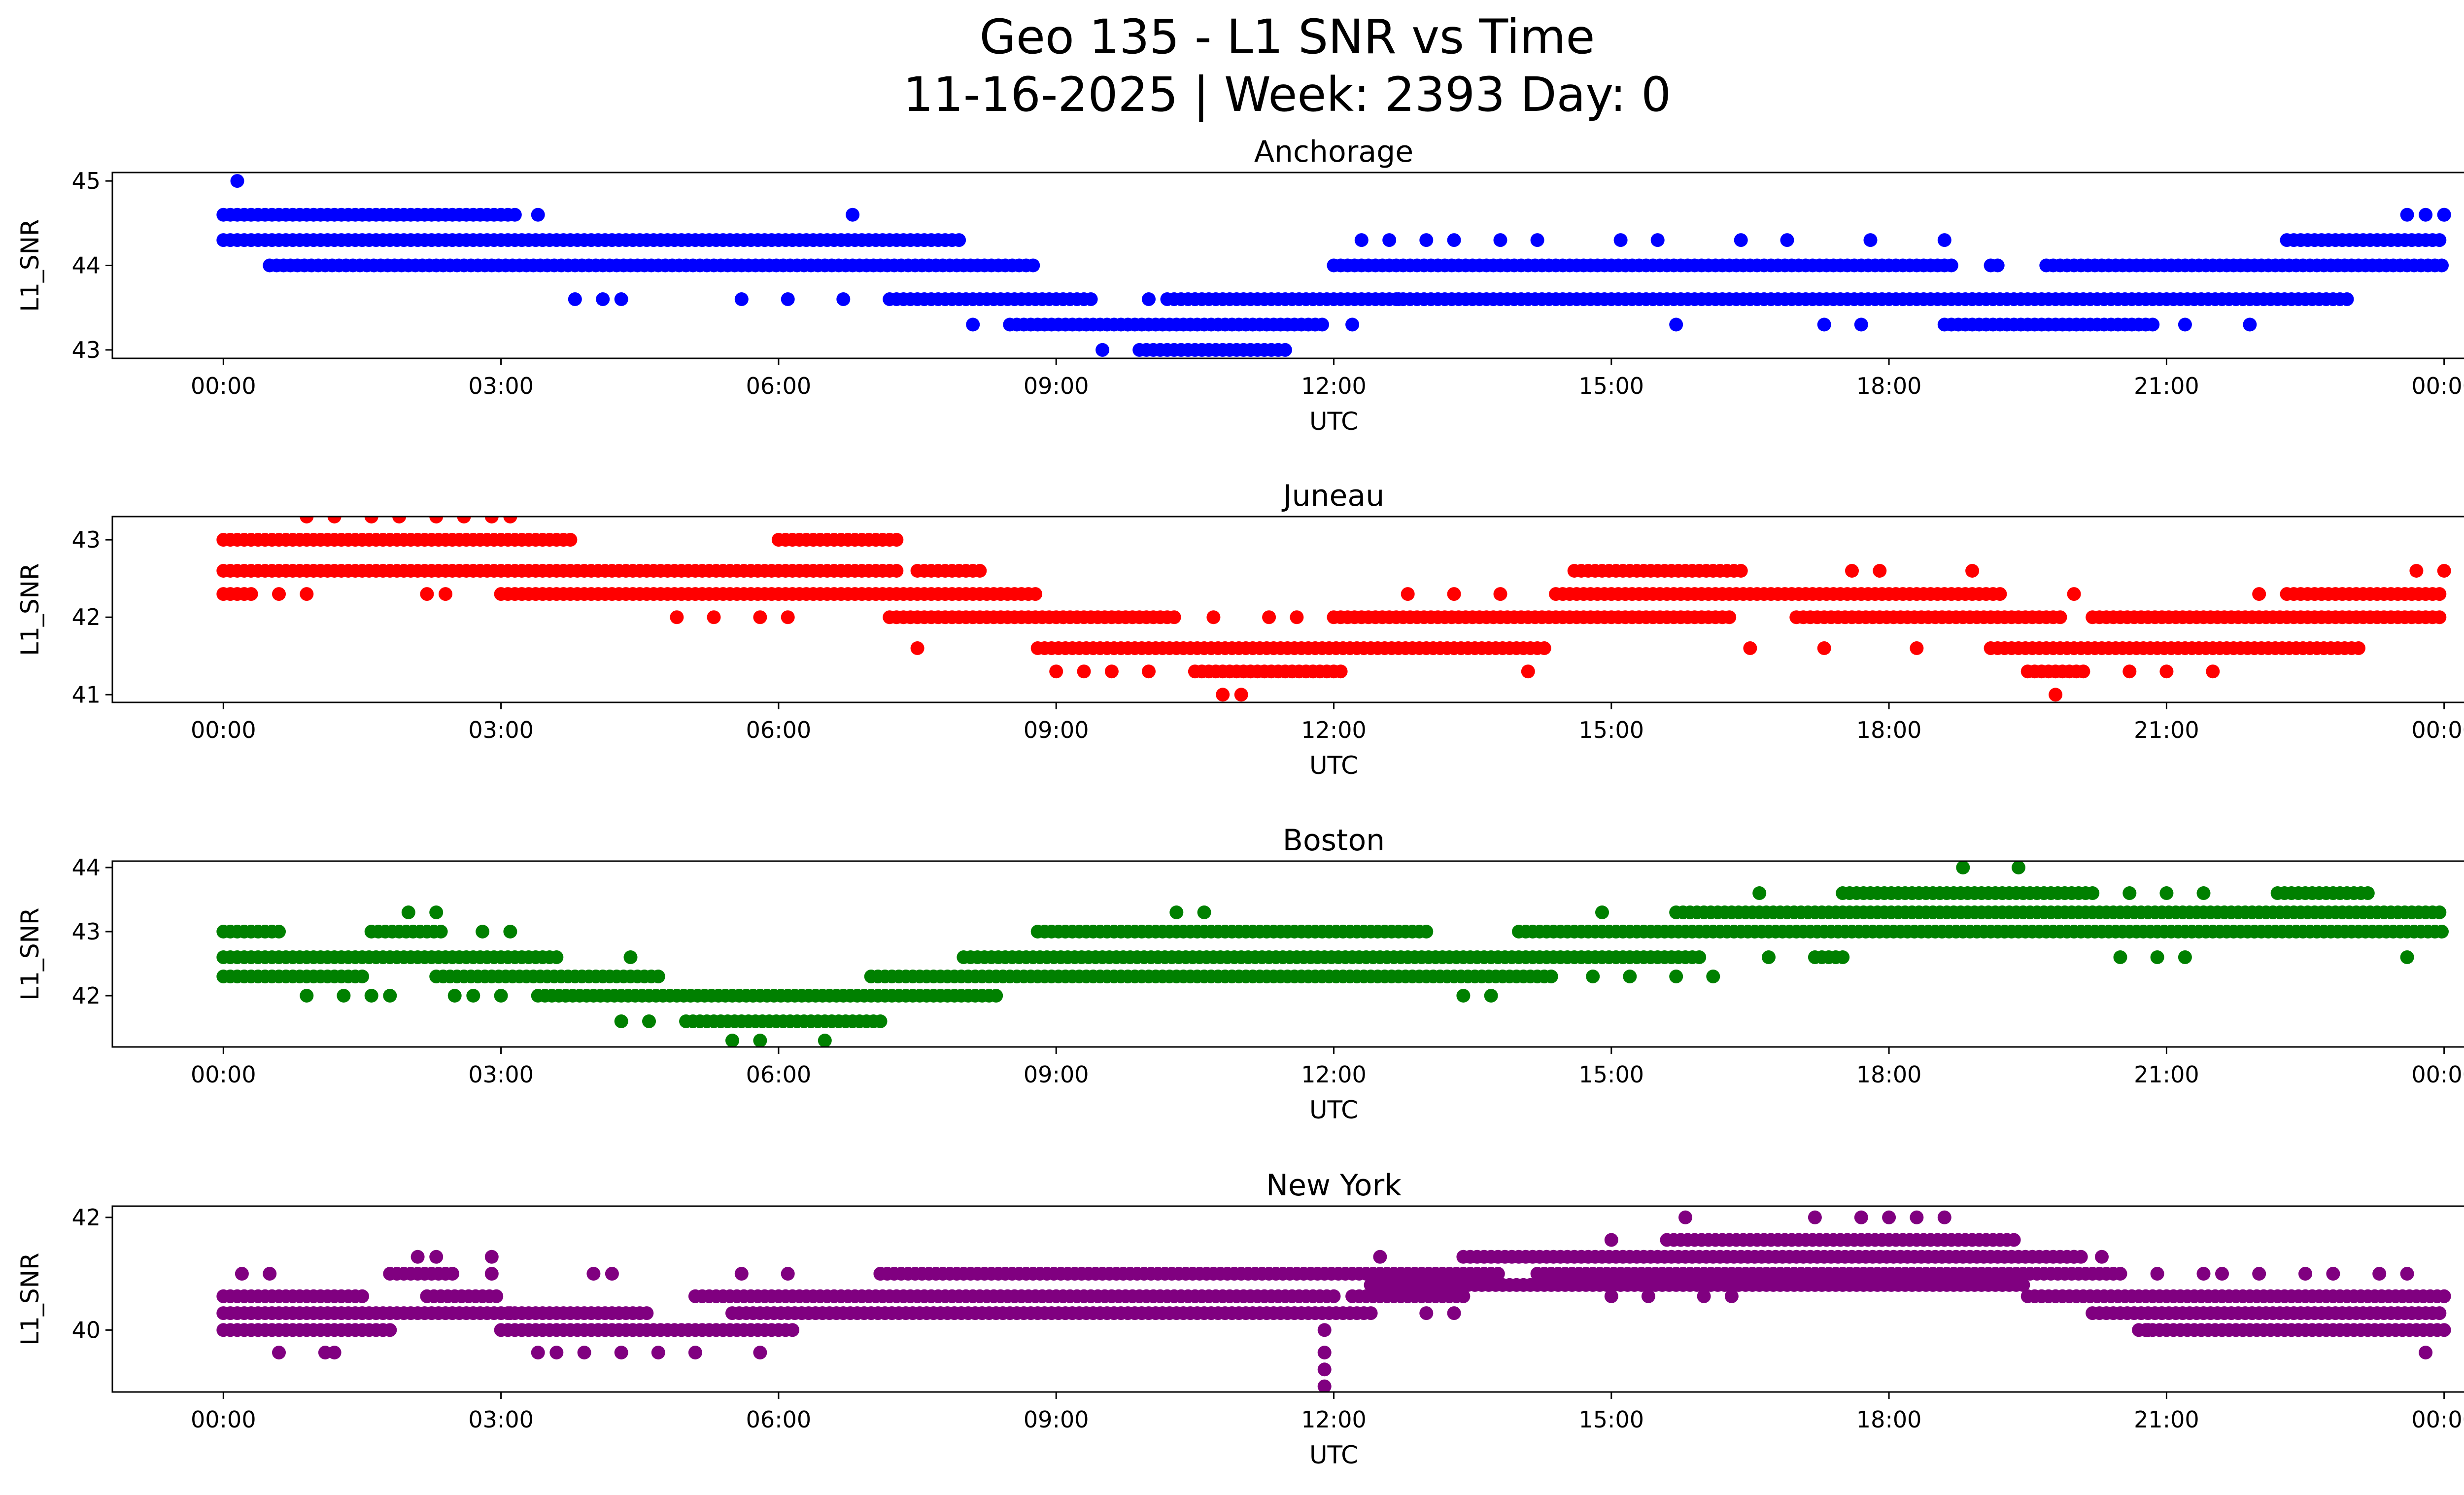 Image resolution: width=2464 pixels, height=1495 pixels. What do you see at coordinates (1889, 1419) in the screenshot?
I see `x-tick-label: 18:00` at bounding box center [1889, 1419].